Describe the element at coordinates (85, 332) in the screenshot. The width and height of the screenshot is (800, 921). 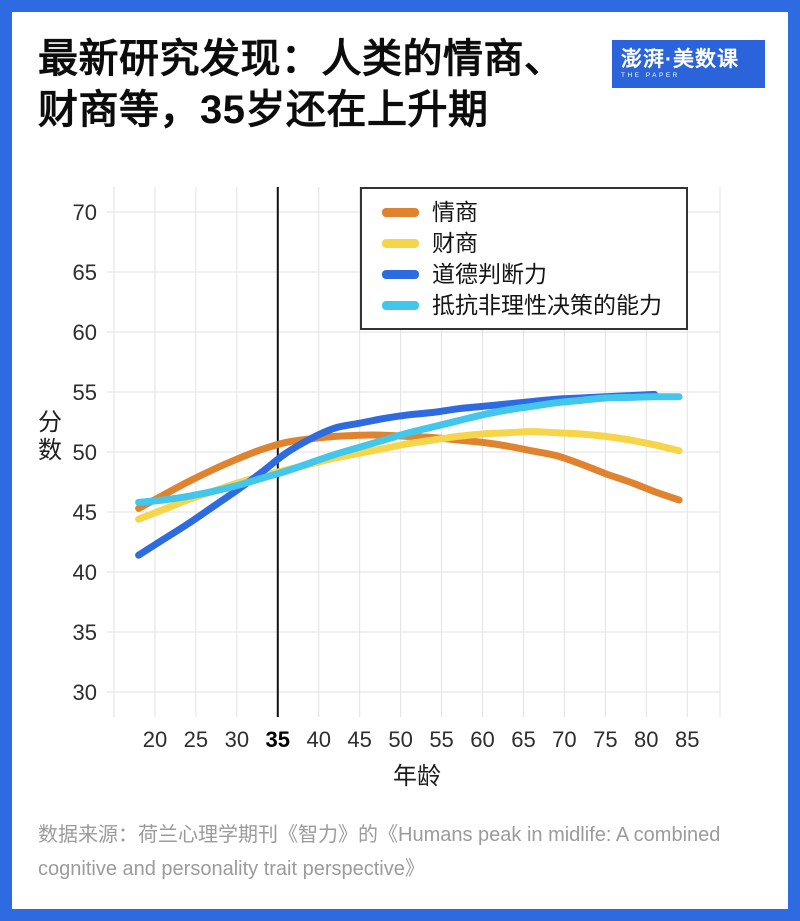
I see `y-tick-label: 60` at that location.